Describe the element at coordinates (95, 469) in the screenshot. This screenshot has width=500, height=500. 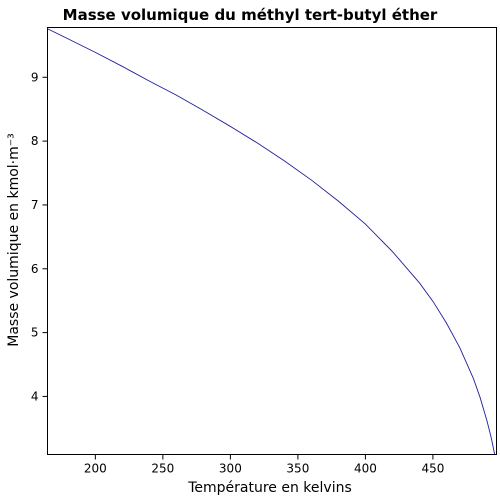
I see `x-tick-label: 200` at that location.